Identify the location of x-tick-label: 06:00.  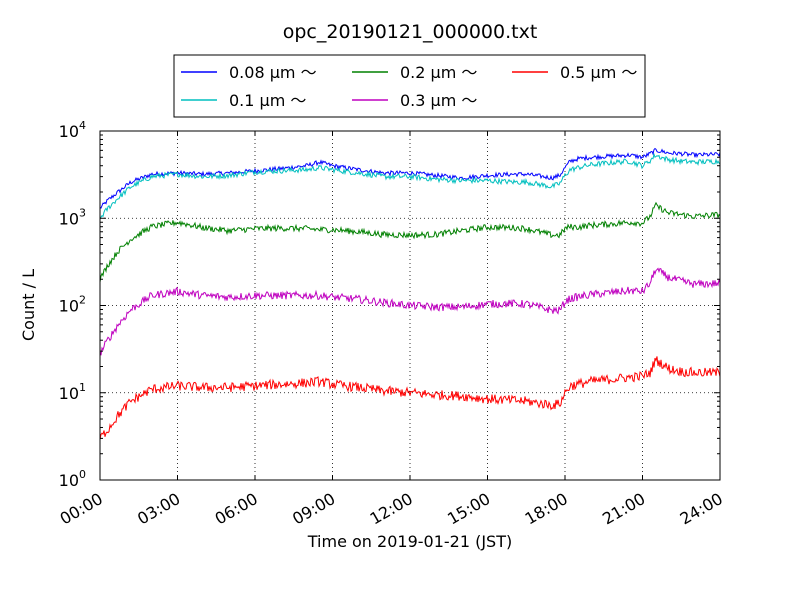
(236, 509).